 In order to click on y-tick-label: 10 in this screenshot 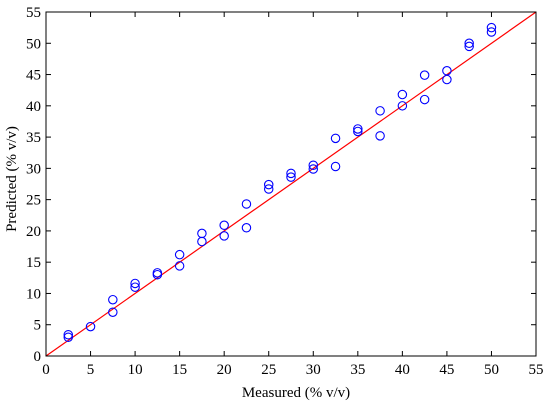, I will do `click(33, 294)`.